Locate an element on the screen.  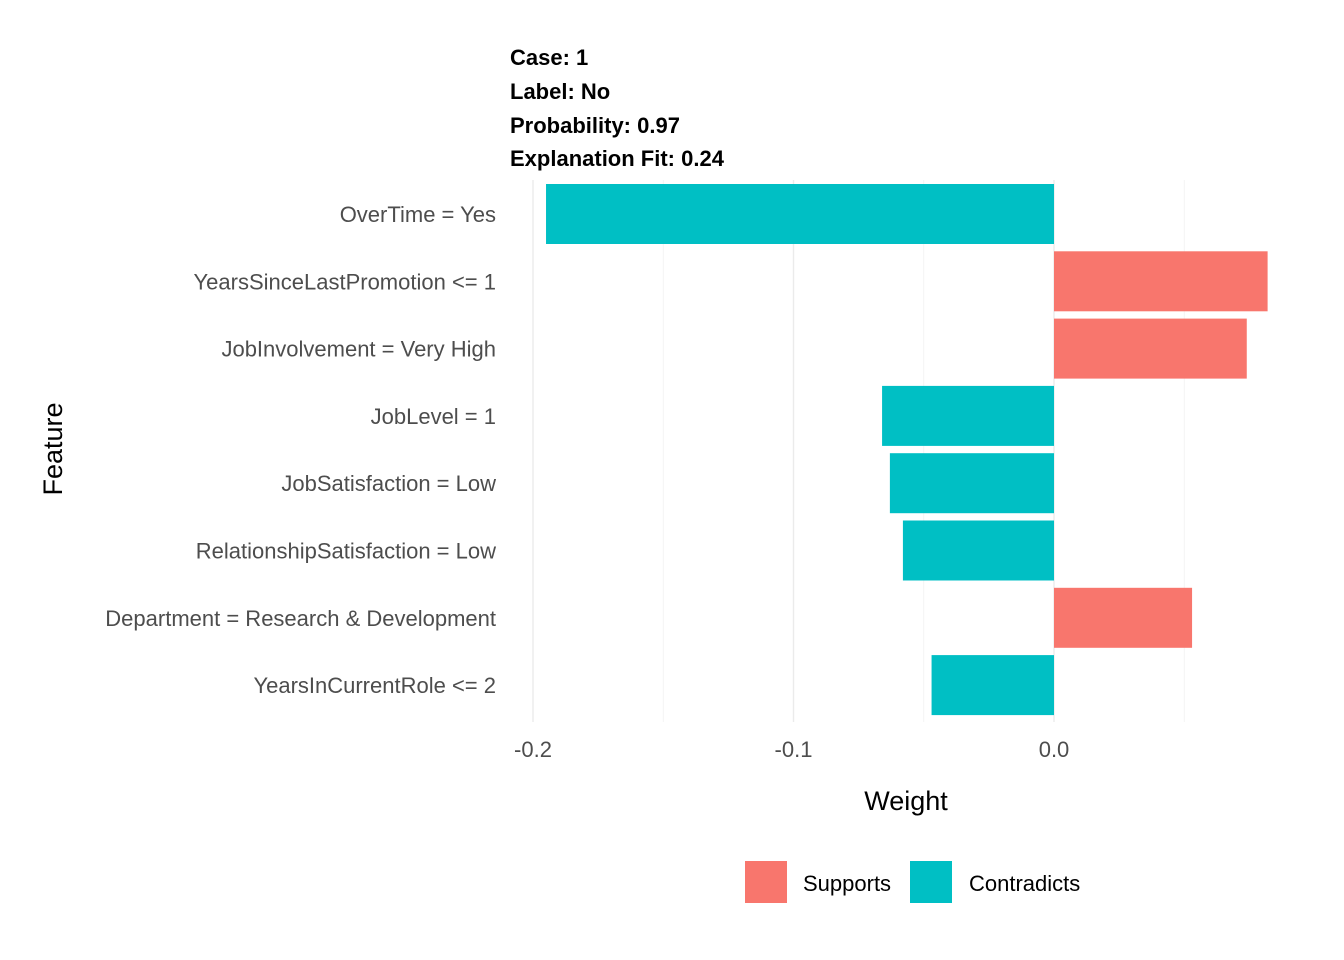
y-tick-label: JobInvolvement = Very High is located at coordinates (358, 349).